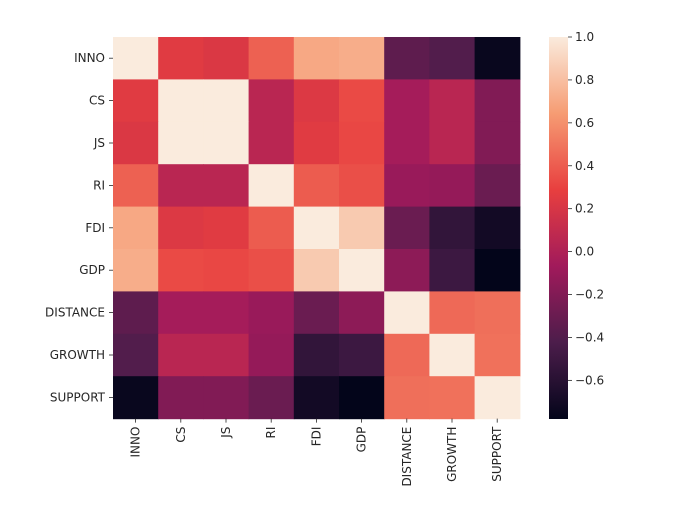 The image size is (691, 527). What do you see at coordinates (181, 58) in the screenshot?
I see `heatmap-cell-inno-cs` at bounding box center [181, 58].